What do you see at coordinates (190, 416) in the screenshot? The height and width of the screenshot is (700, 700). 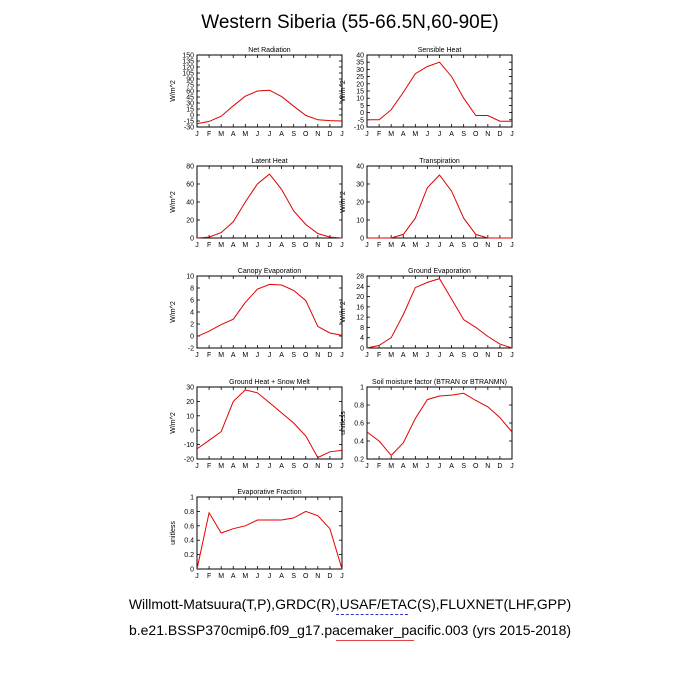 I see `y-tick-label: 10` at bounding box center [190, 416].